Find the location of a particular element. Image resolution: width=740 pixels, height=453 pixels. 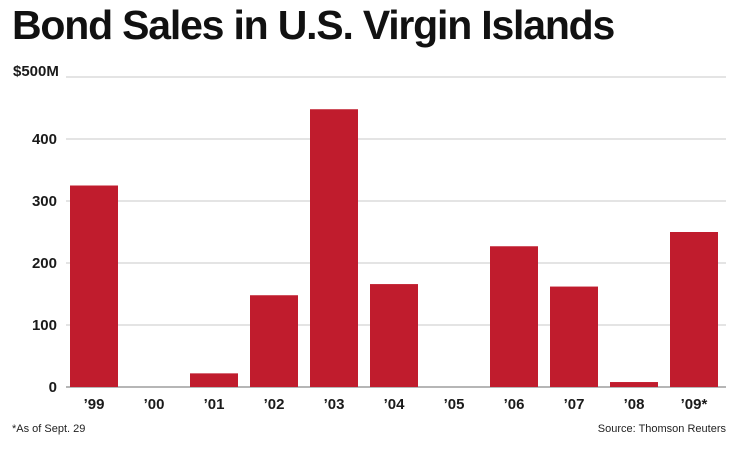

y-tick-label: $500M is located at coordinates (36, 71).